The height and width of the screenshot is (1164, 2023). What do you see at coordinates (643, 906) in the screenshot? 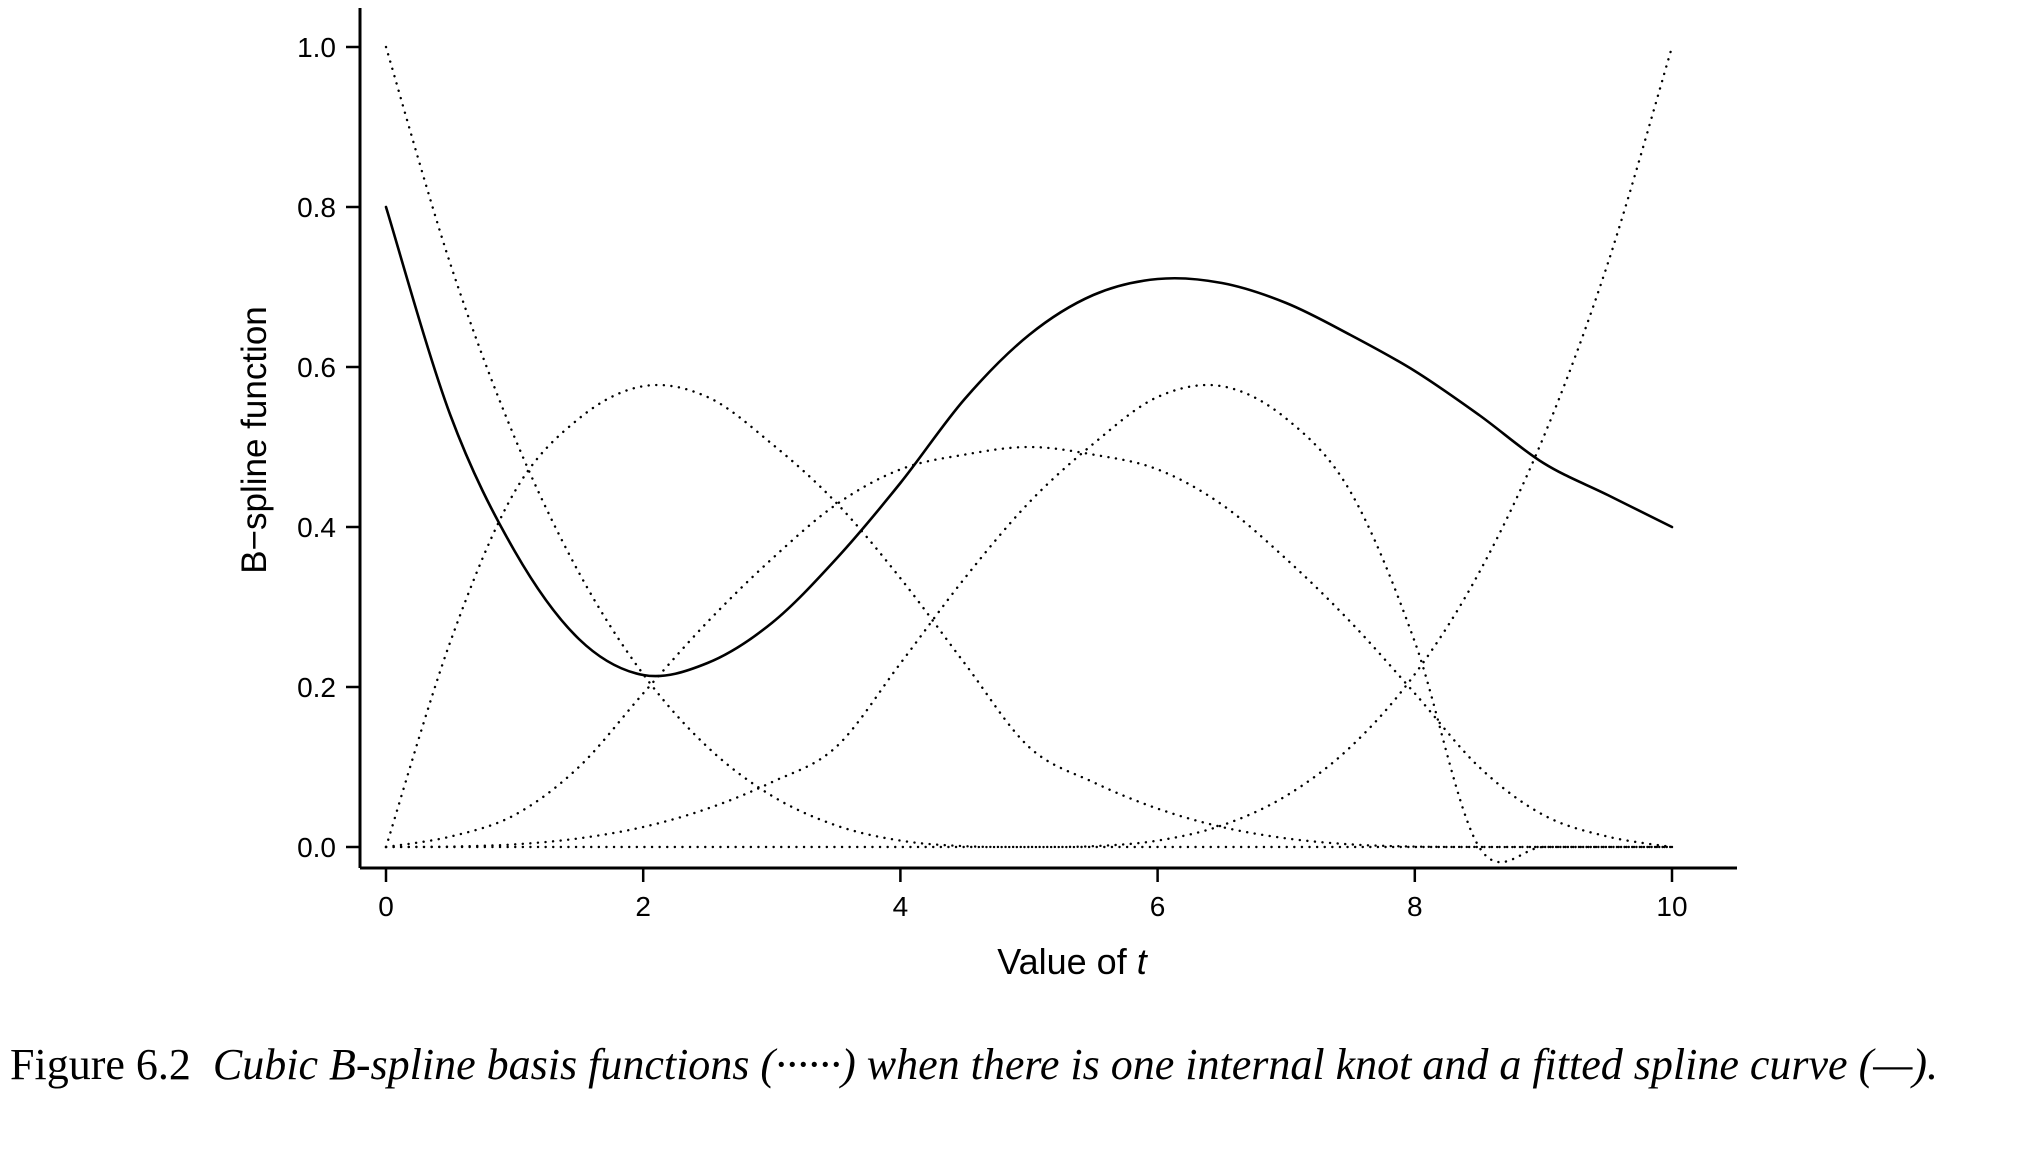
I see `x-tick-label: 2` at bounding box center [643, 906].